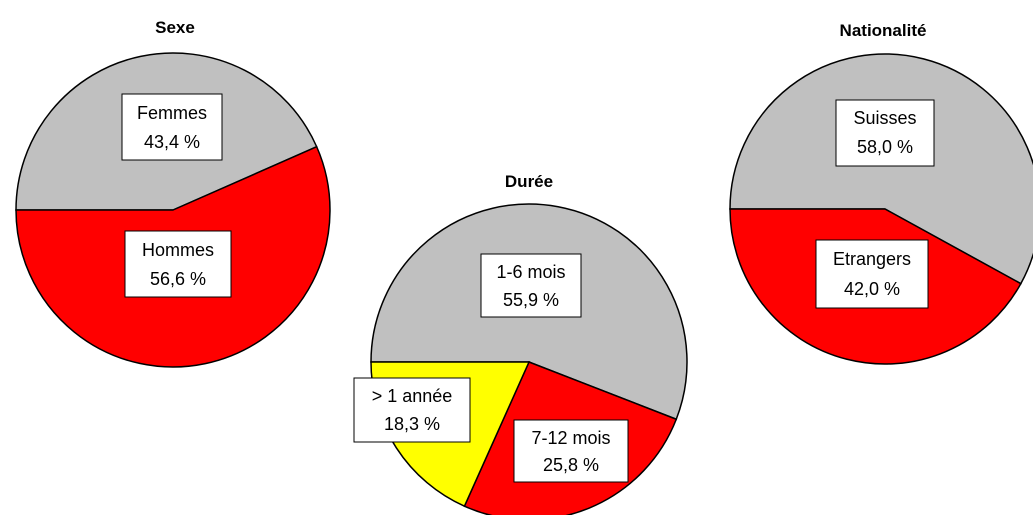 The height and width of the screenshot is (515, 1033). I want to click on slice-value-etrangers: 42,0 %, so click(872, 289).